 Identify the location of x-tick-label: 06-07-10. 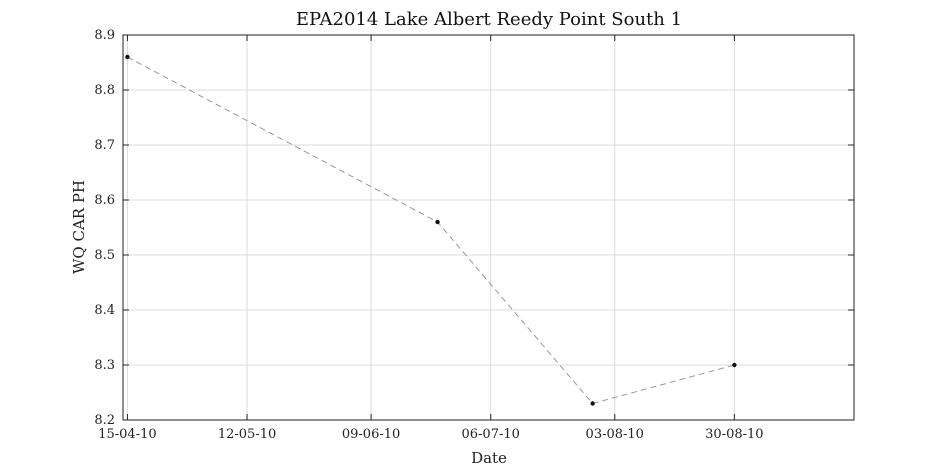
(491, 434).